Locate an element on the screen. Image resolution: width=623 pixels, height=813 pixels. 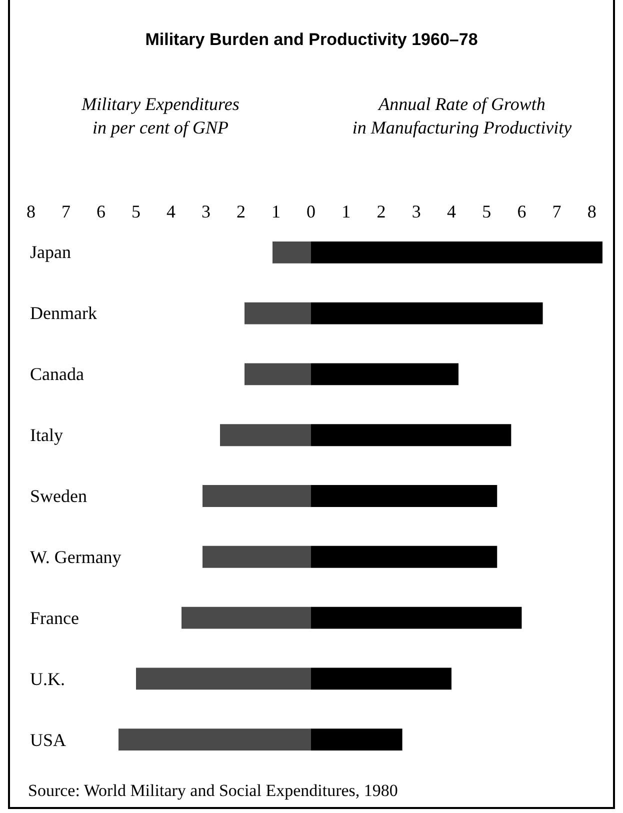
y-tick-label: USA is located at coordinates (48, 740).